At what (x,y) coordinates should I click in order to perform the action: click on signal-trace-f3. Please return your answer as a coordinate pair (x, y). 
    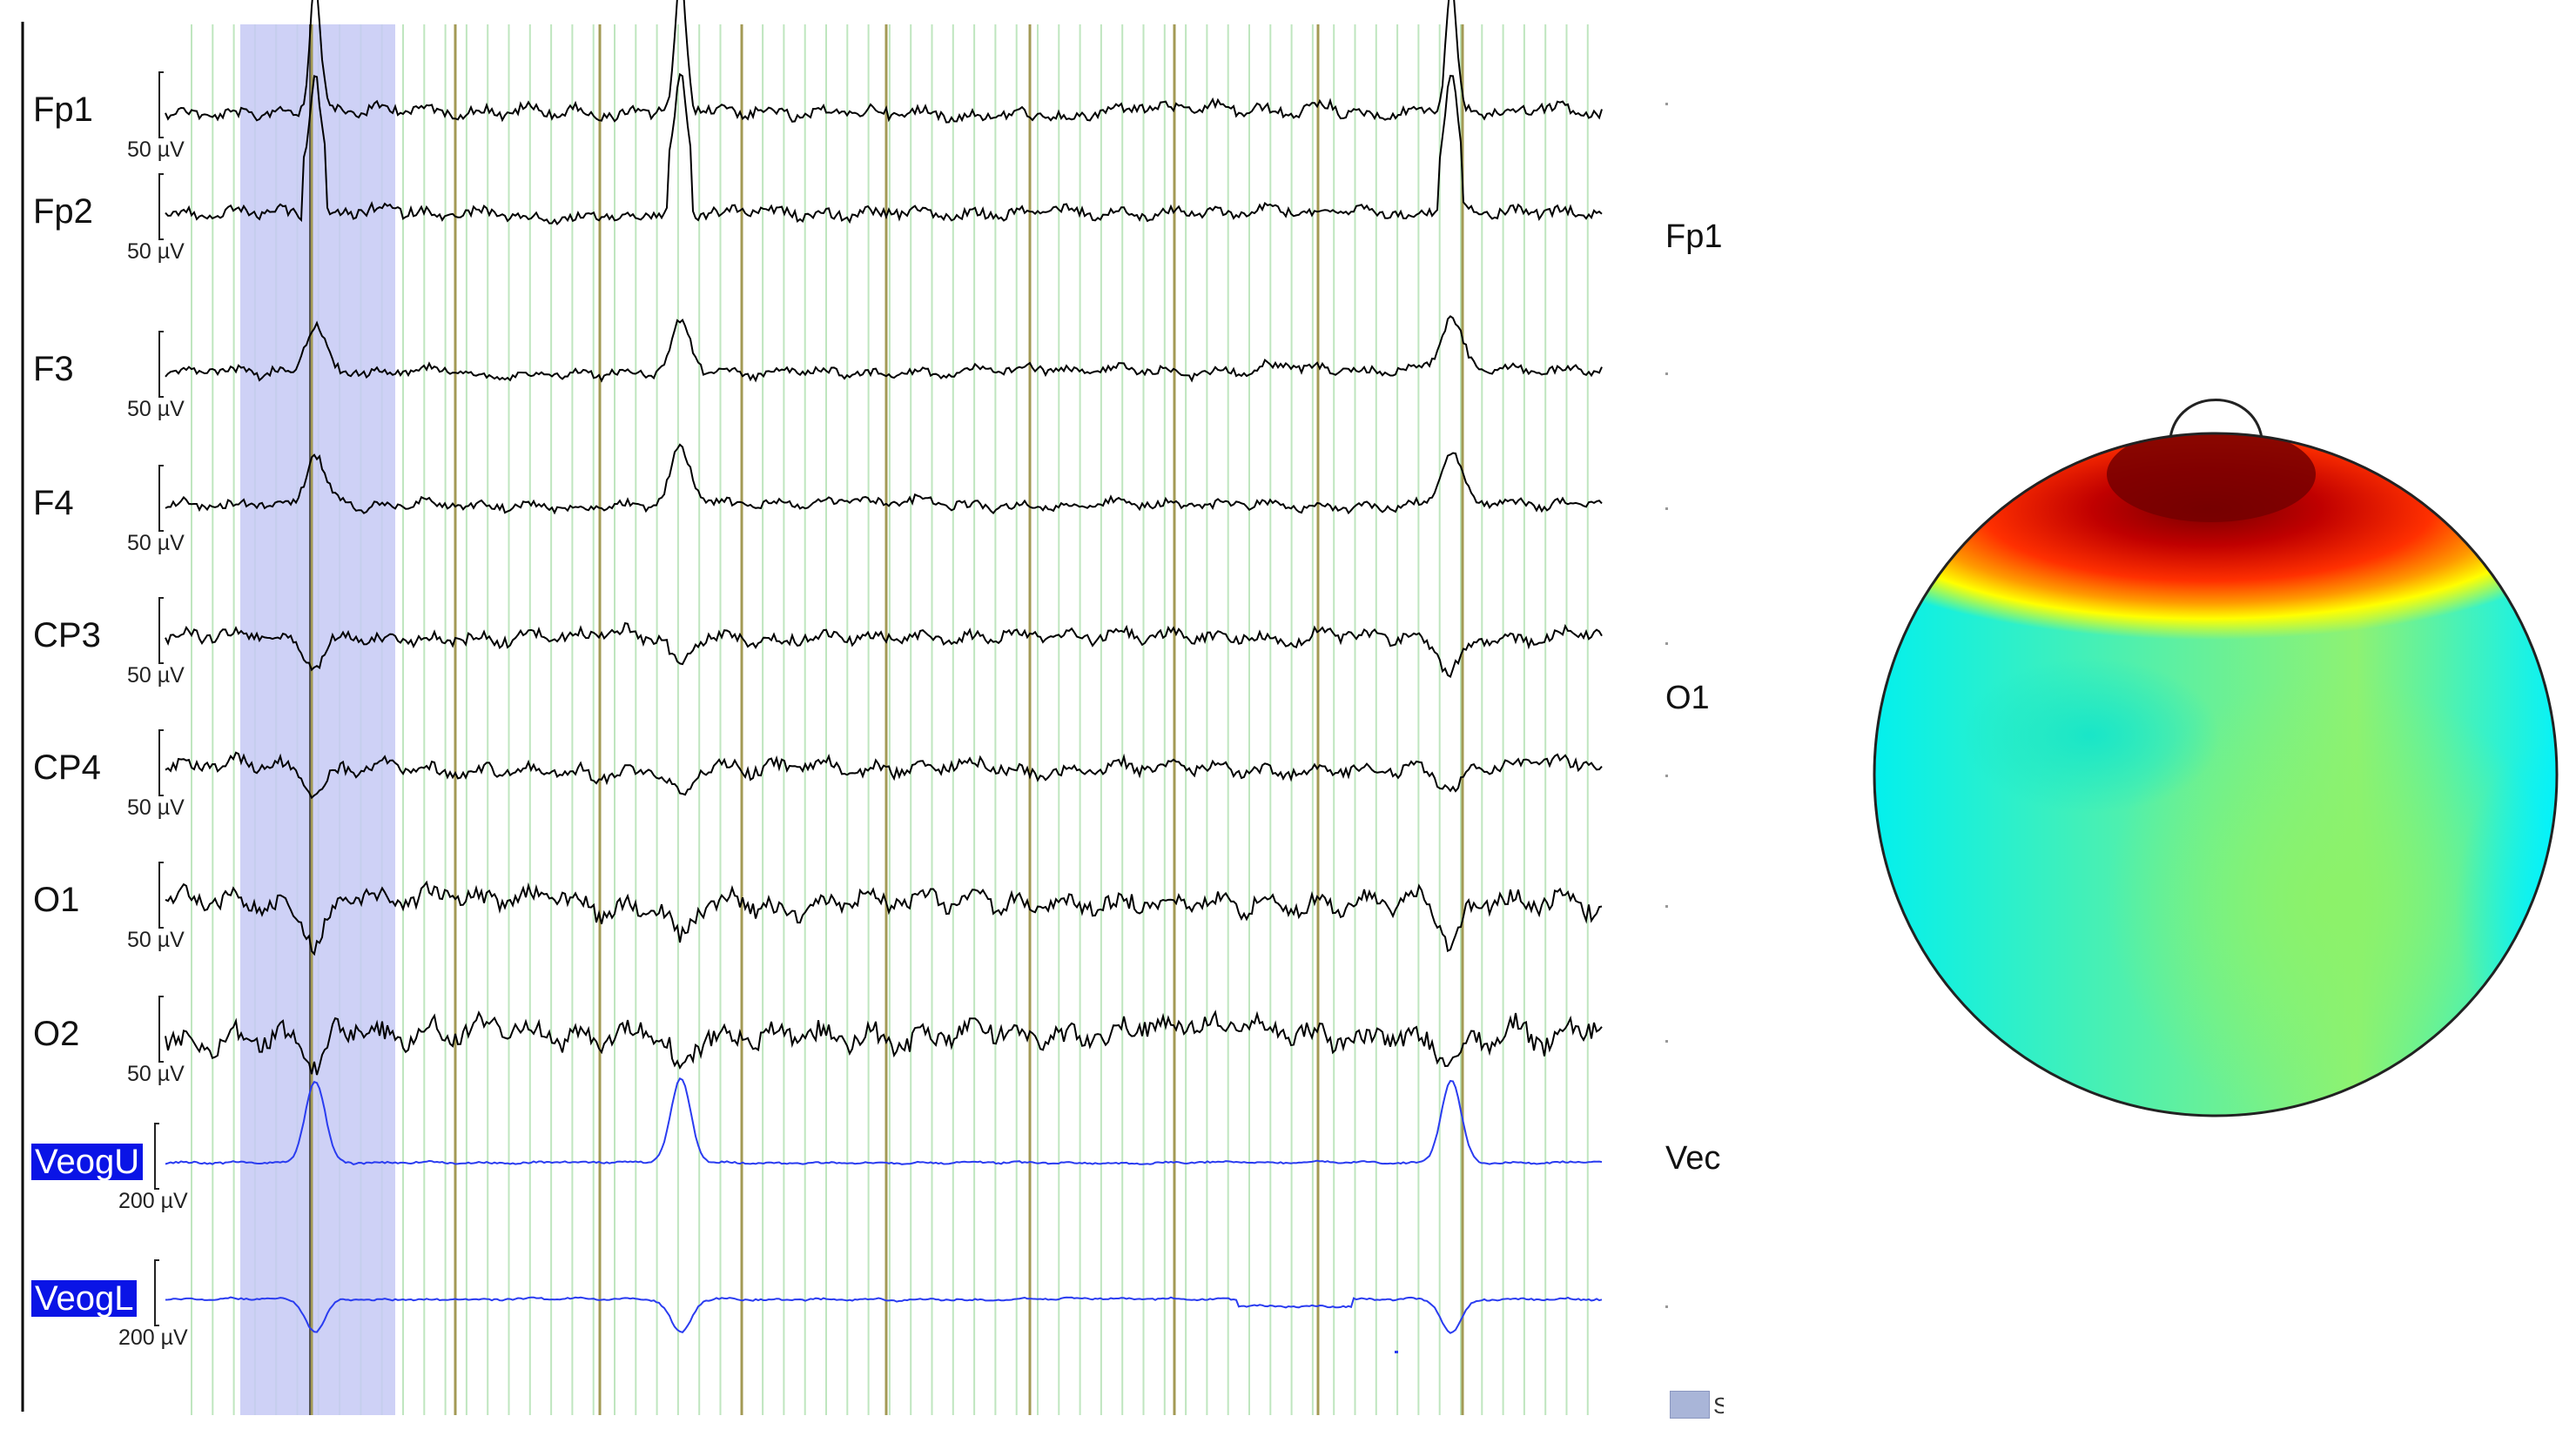
    Looking at the image, I should click on (884, 349).